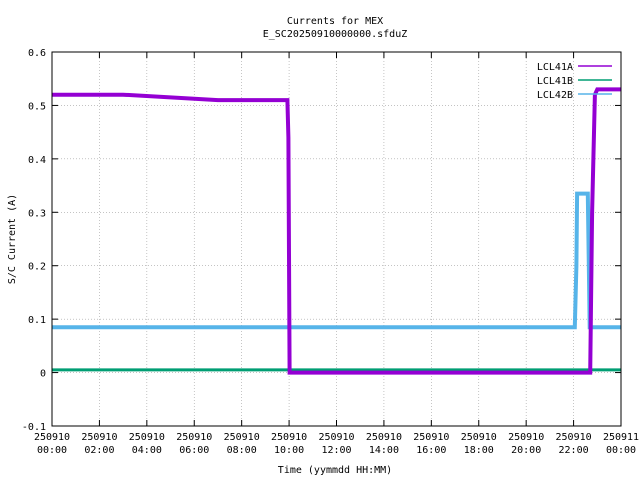 The image size is (640, 480). What do you see at coordinates (99, 450) in the screenshot?
I see `x-tick-time: 02:00` at bounding box center [99, 450].